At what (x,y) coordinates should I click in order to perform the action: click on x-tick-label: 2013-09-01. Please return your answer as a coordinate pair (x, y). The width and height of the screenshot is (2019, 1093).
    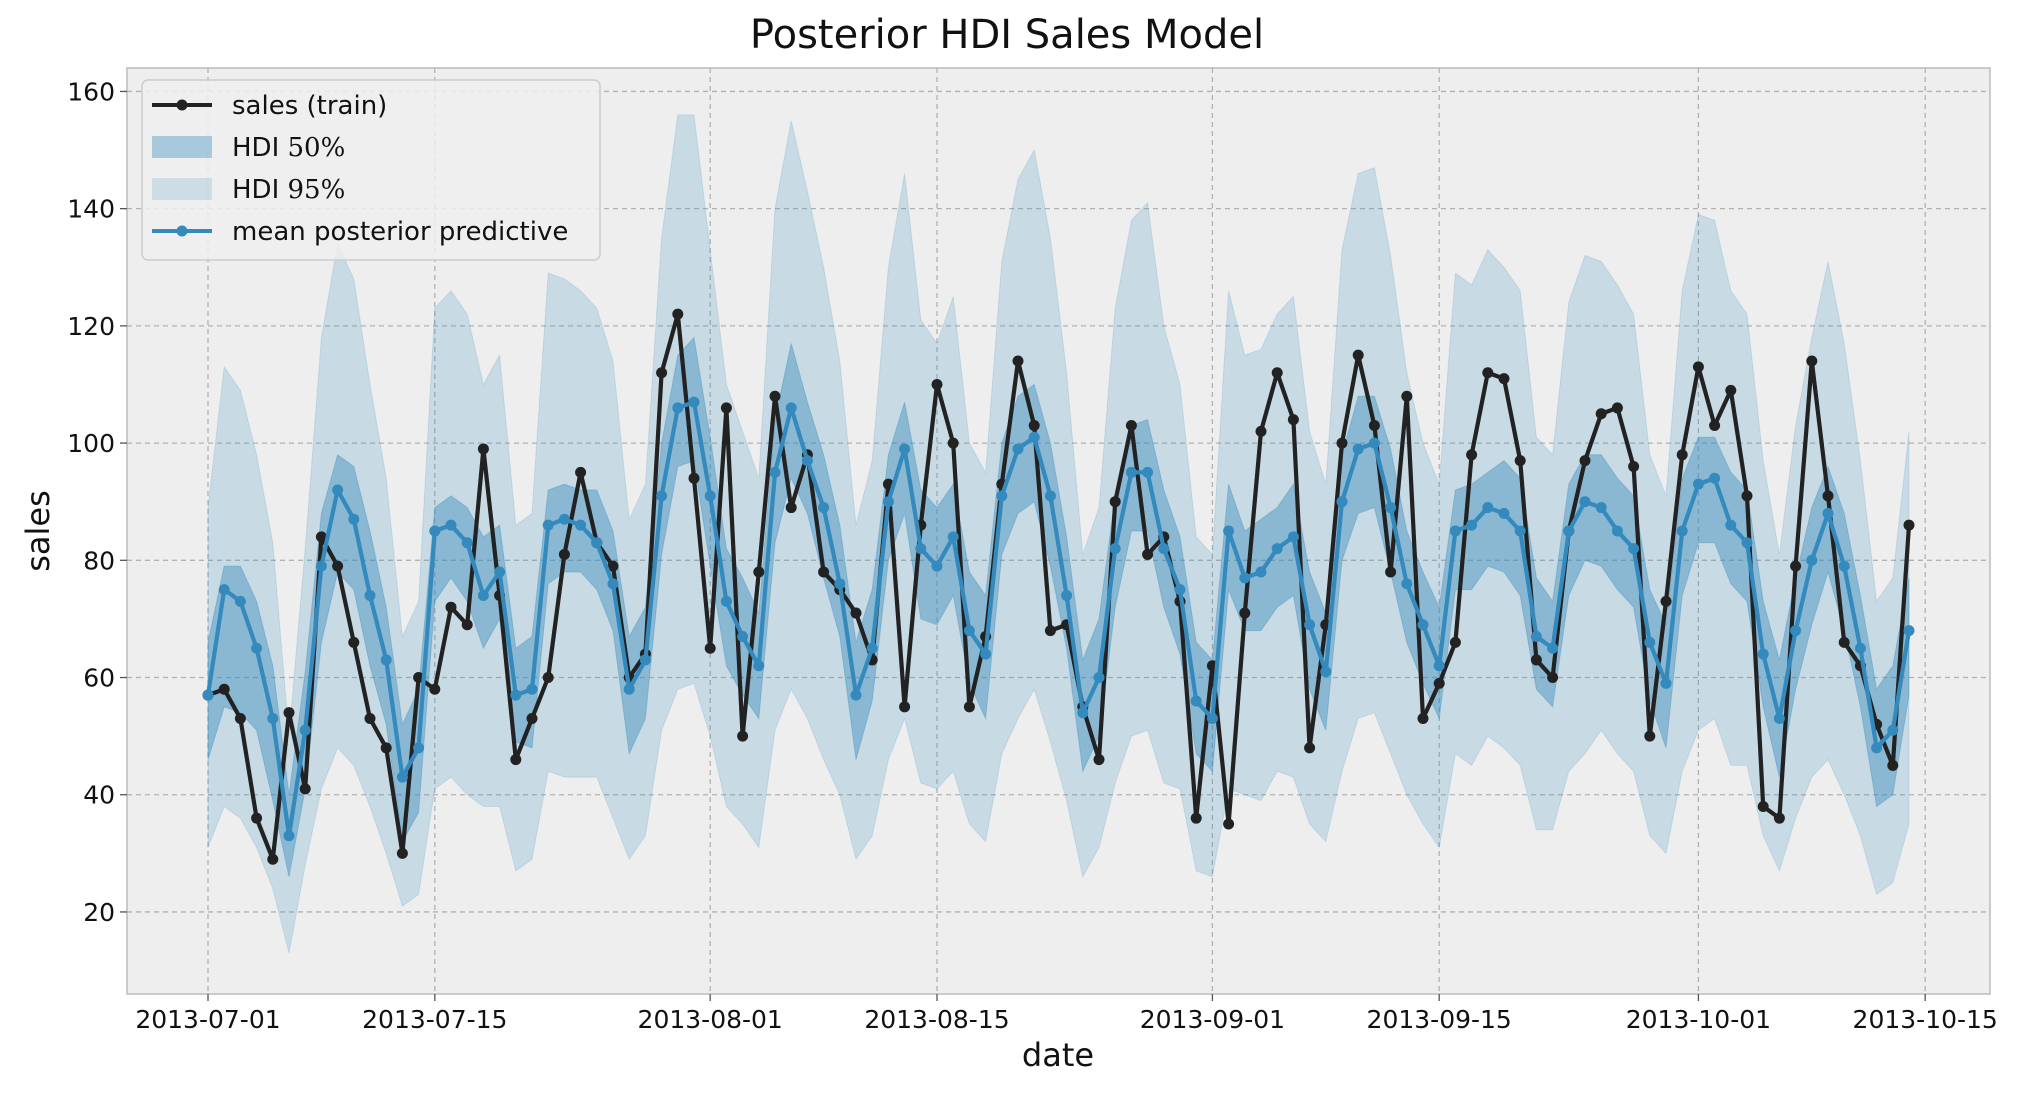
    Looking at the image, I should click on (1212, 1019).